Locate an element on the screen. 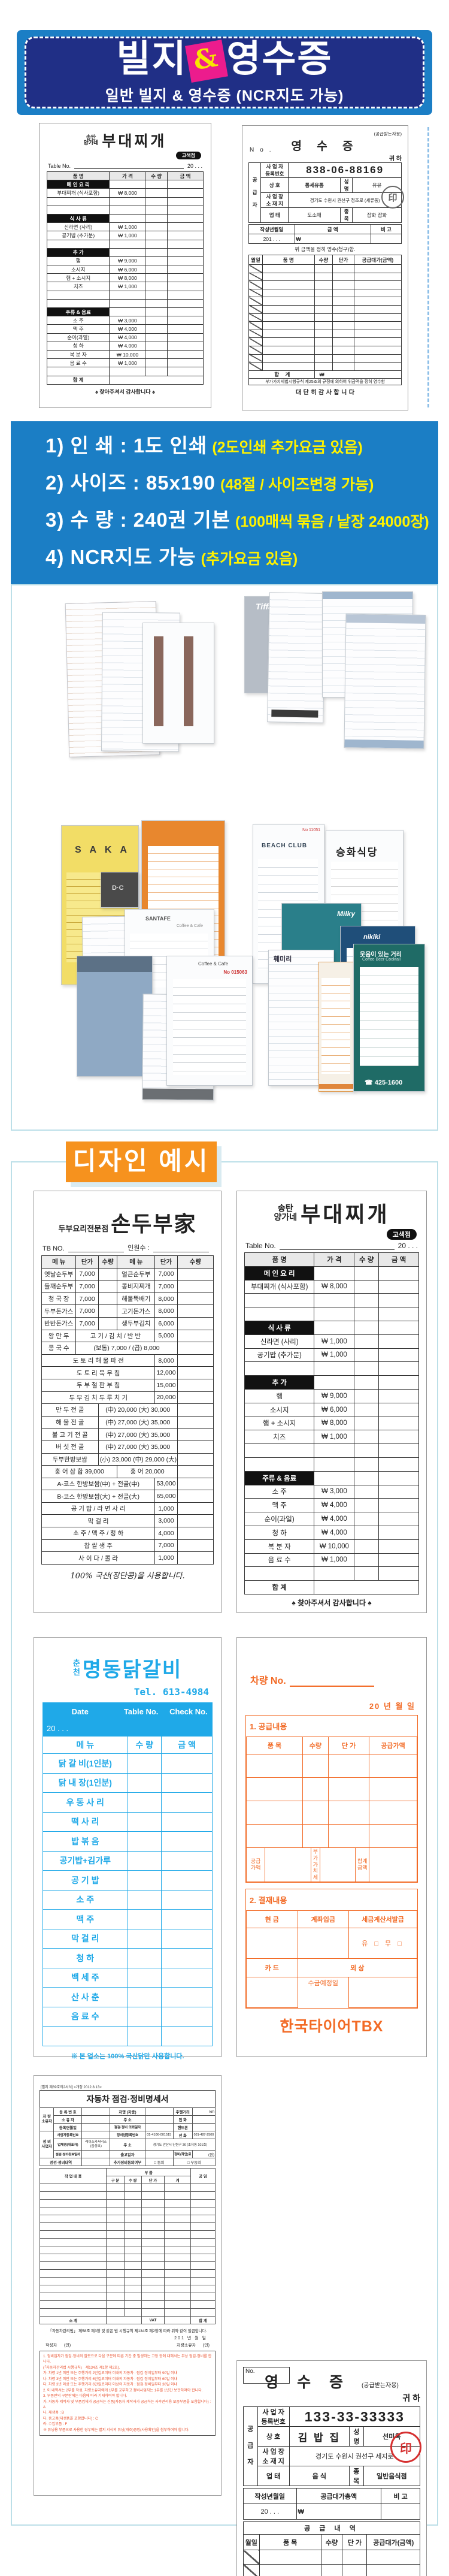 The height and width of the screenshot is (2576, 449). cell: 햄 + 소시지 is located at coordinates (279, 1424).